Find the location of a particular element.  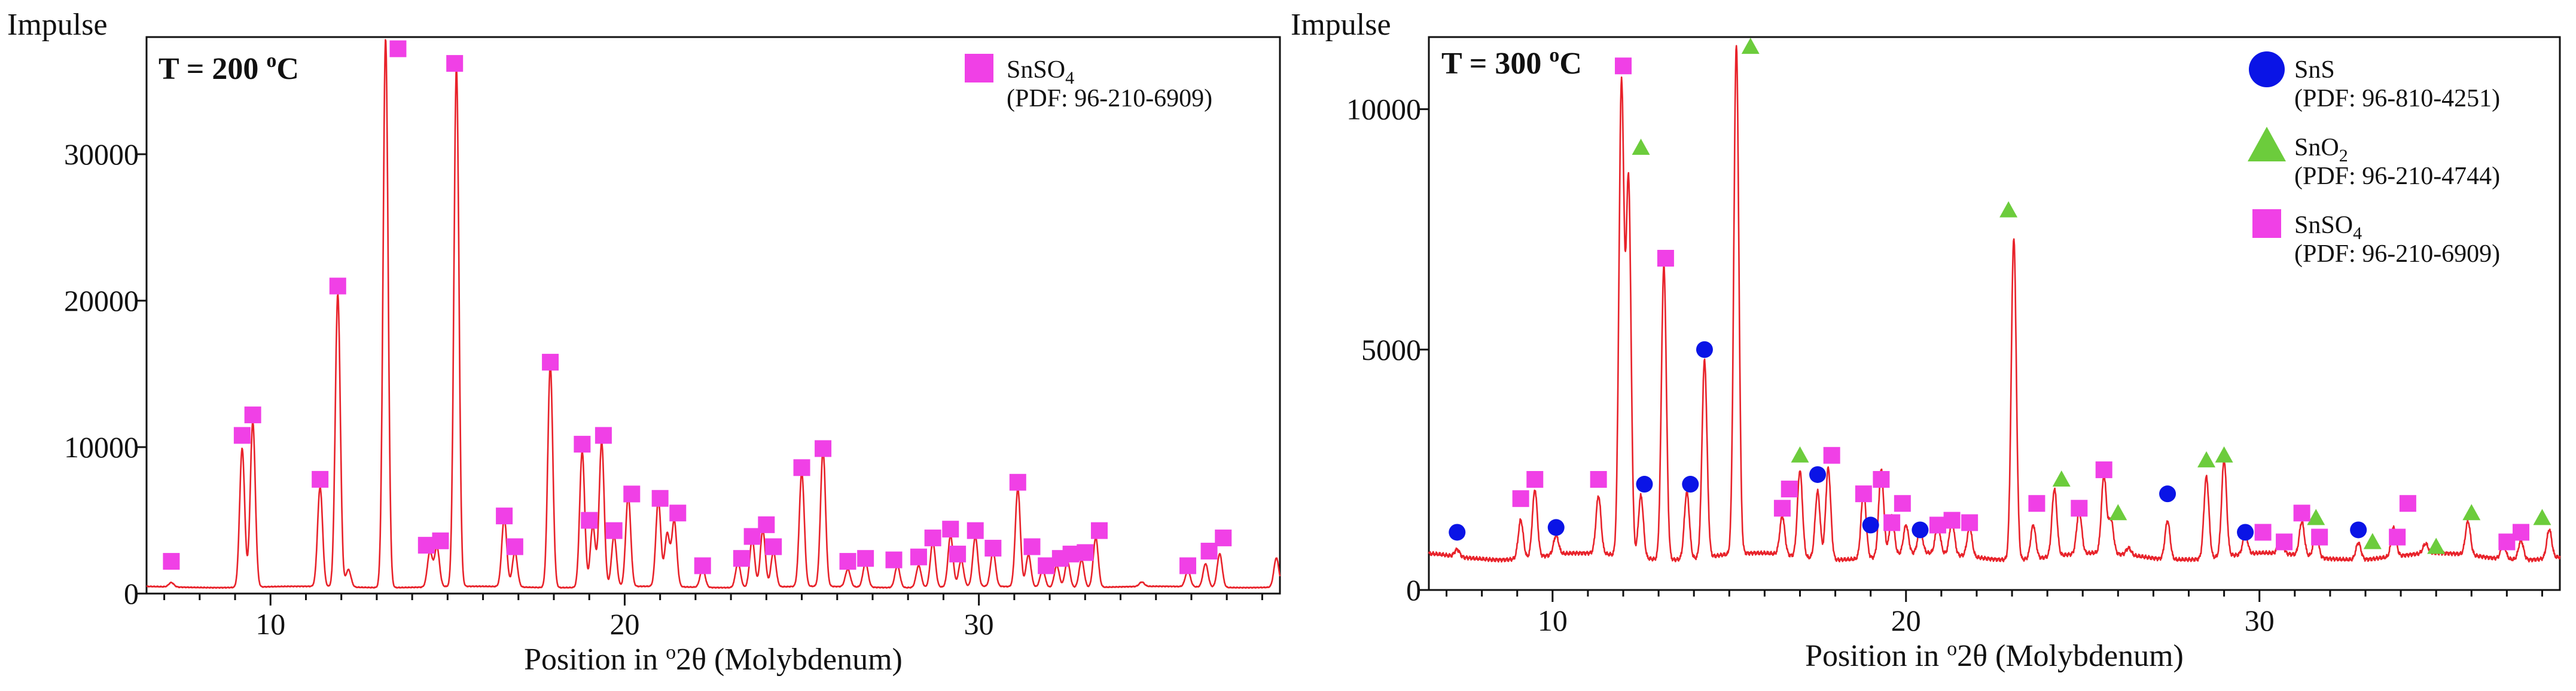

legend-sns-name: SnS is located at coordinates (2315, 70).